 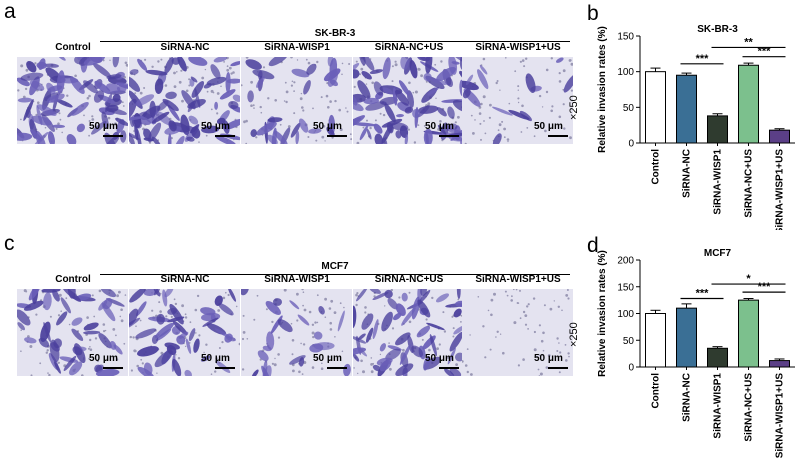 What do you see at coordinates (9, 243) in the screenshot?
I see `panel-letter-c: c` at bounding box center [9, 243].